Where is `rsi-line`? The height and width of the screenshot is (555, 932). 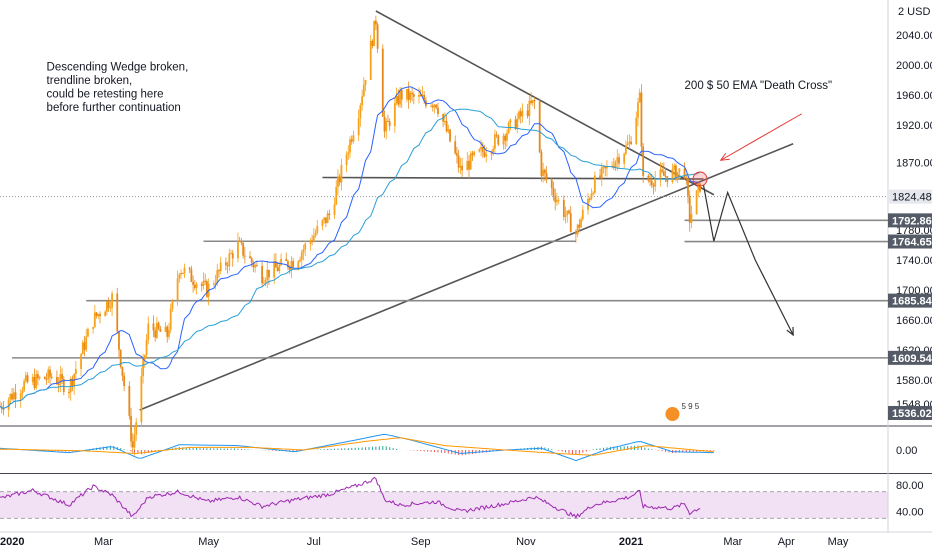 rsi-line is located at coordinates (350, 497).